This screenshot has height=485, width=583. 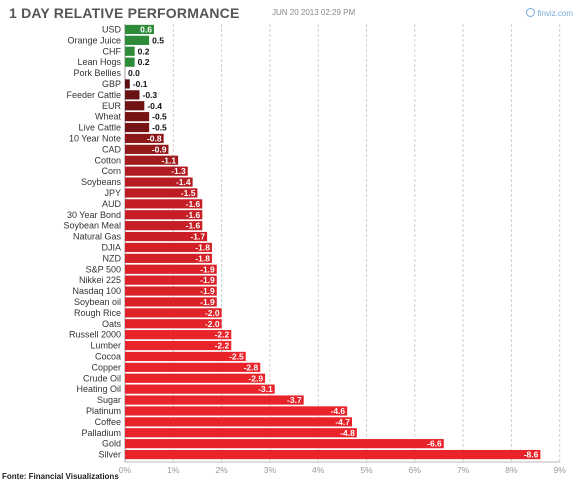 I want to click on category-label: NZD, so click(x=112, y=258).